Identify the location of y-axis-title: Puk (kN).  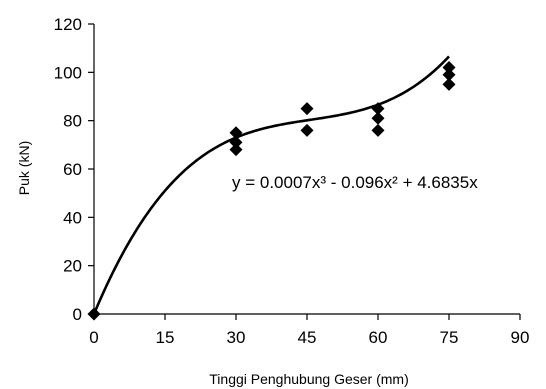
(24, 168).